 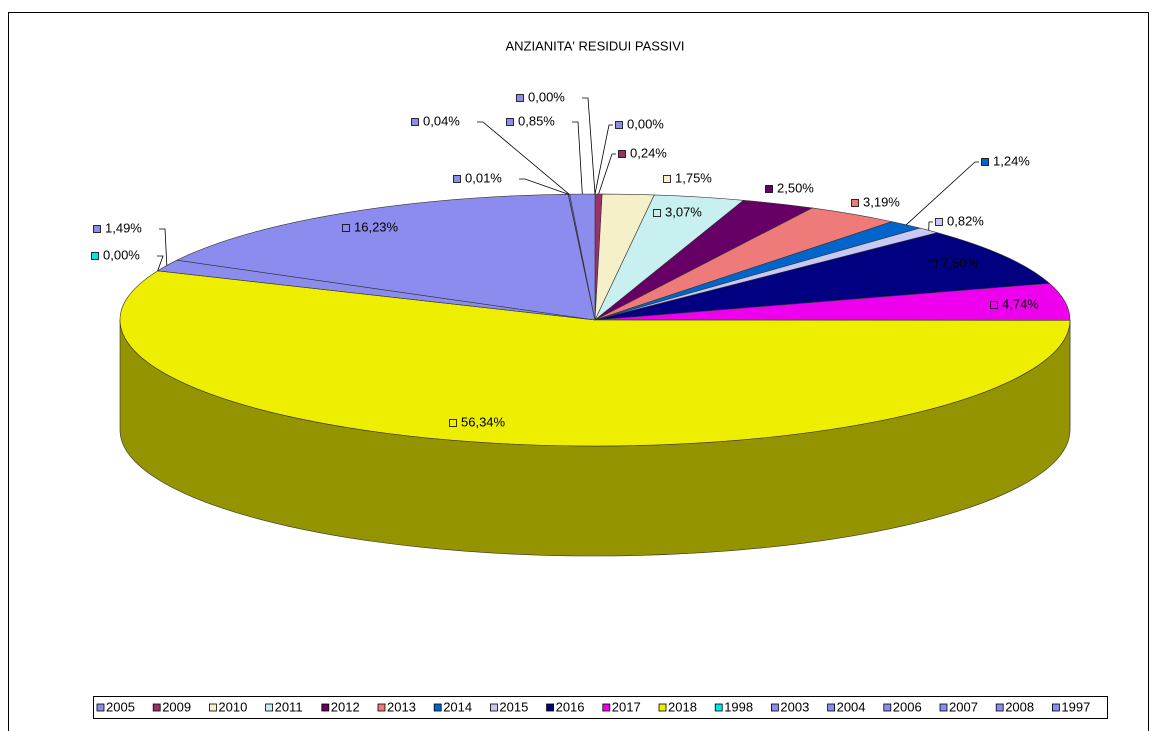 I want to click on data-label: 56,34%, so click(x=483, y=421).